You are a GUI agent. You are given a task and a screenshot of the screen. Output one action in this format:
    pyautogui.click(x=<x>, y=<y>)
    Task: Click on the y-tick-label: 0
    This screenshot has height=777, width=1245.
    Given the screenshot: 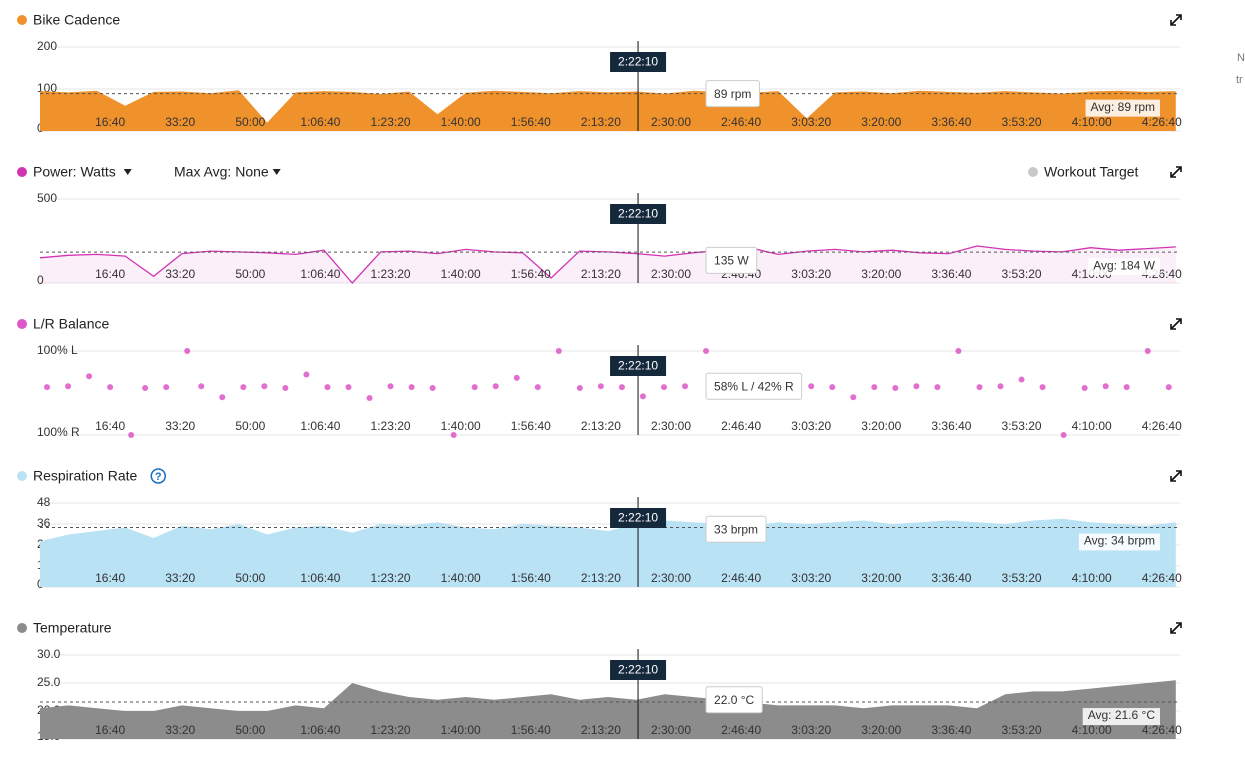 What is the action you would take?
    pyautogui.click(x=40, y=280)
    